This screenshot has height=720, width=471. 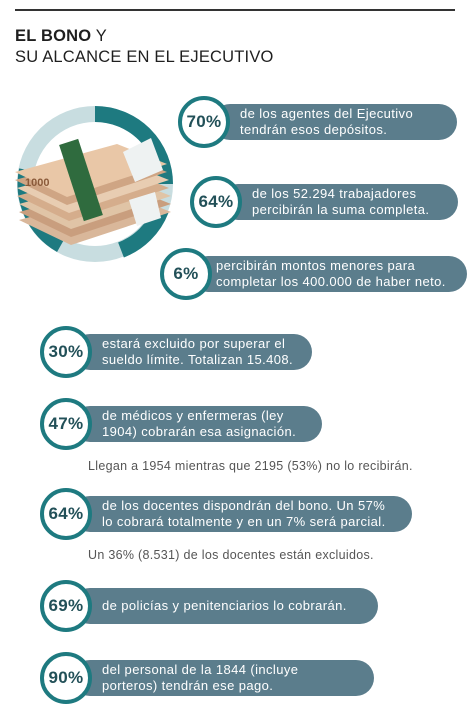 I want to click on stat-text: de médicos y enfermeras (ley, so click(x=193, y=415).